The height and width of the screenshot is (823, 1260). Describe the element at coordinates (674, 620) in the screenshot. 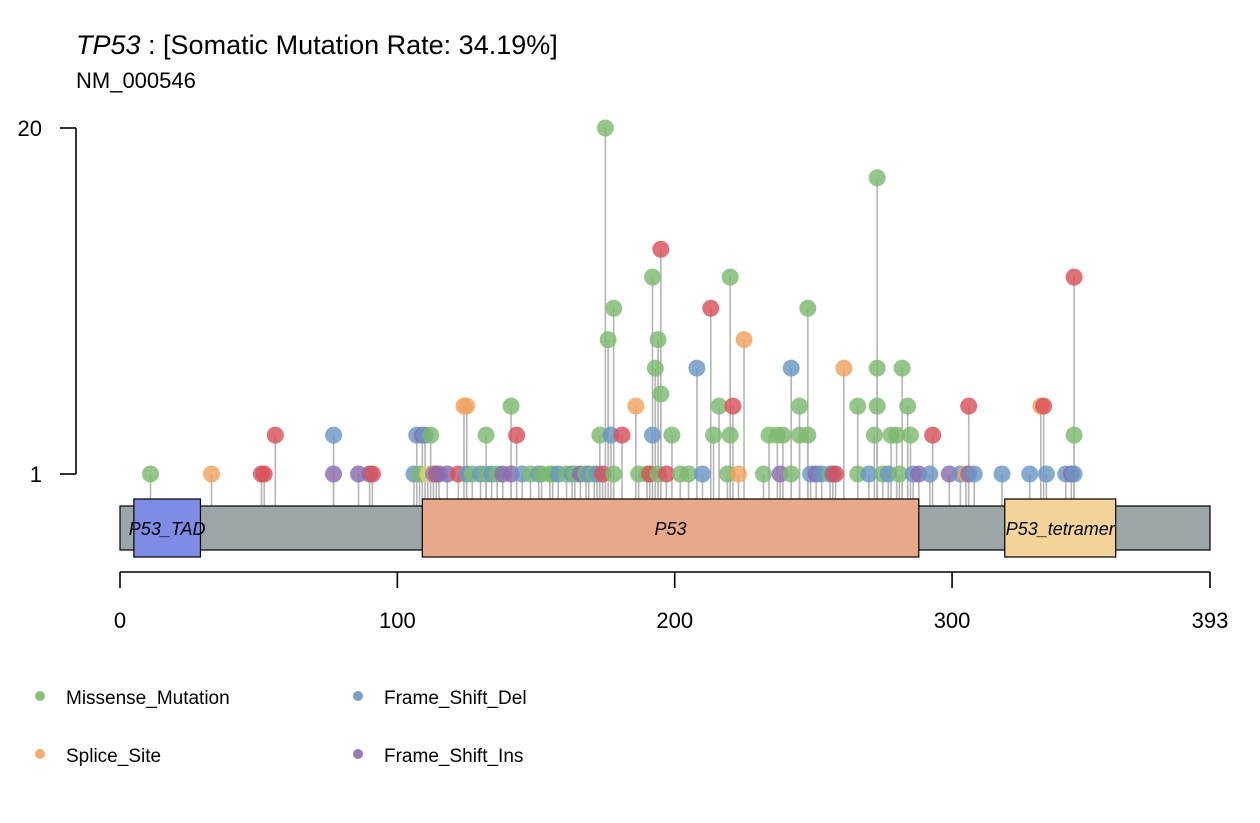

I see `x-tick-label: 200` at that location.